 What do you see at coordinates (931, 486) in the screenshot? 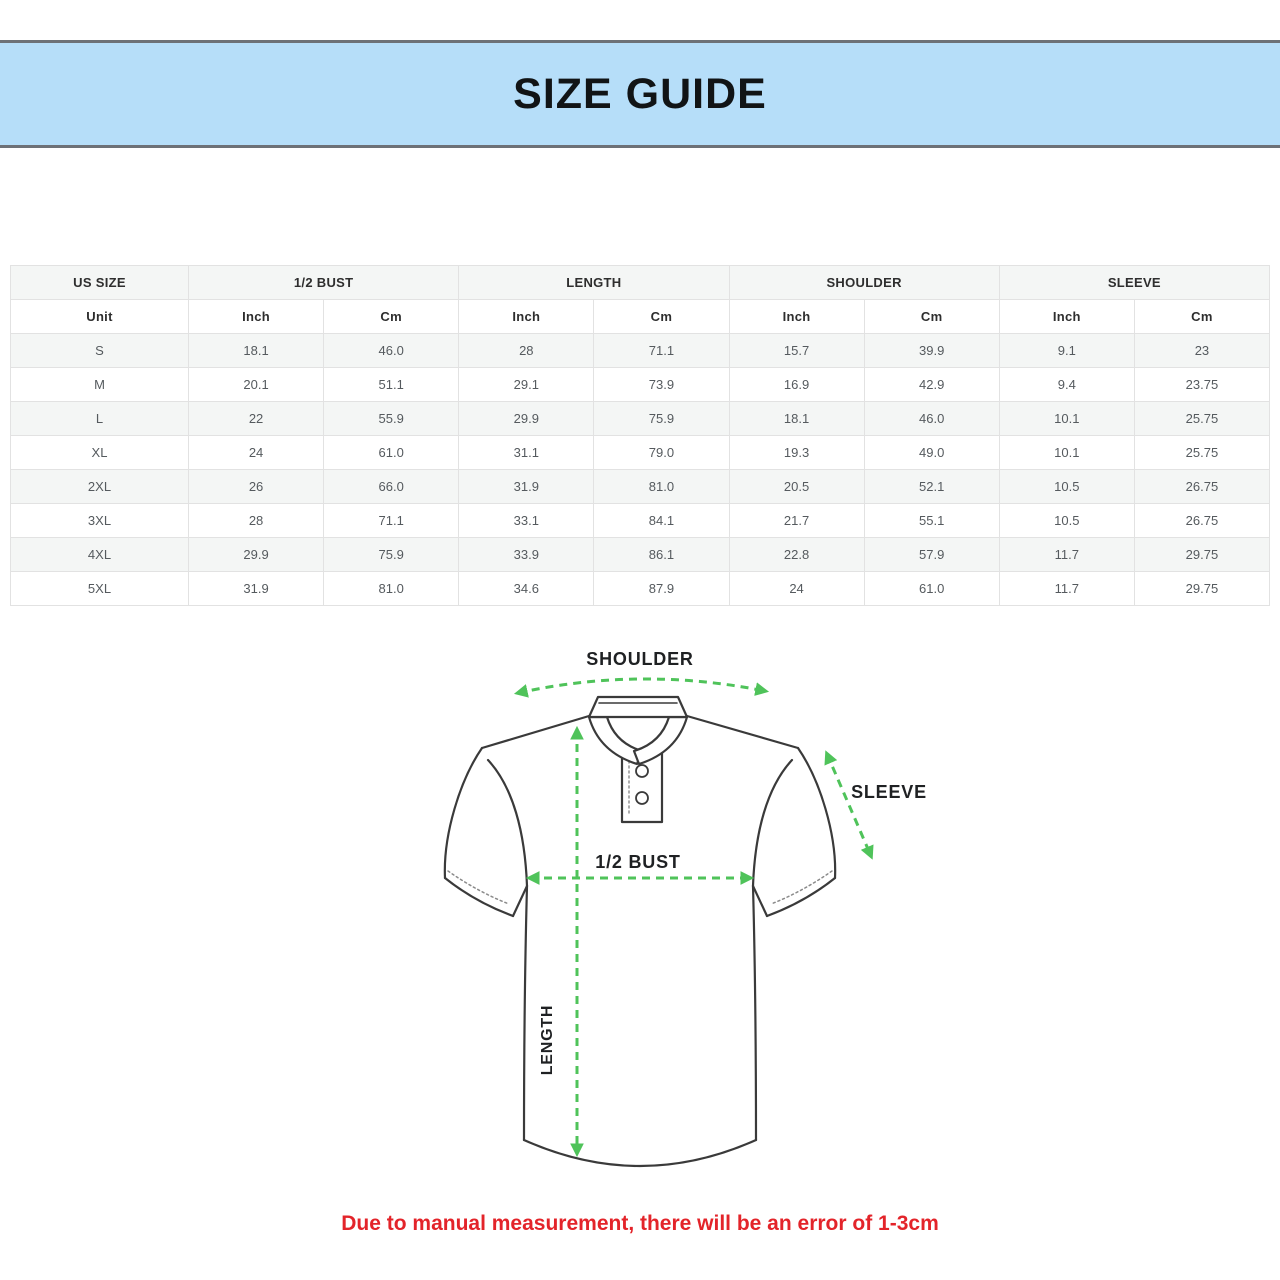
I see `table-cell: 52.1` at bounding box center [931, 486].